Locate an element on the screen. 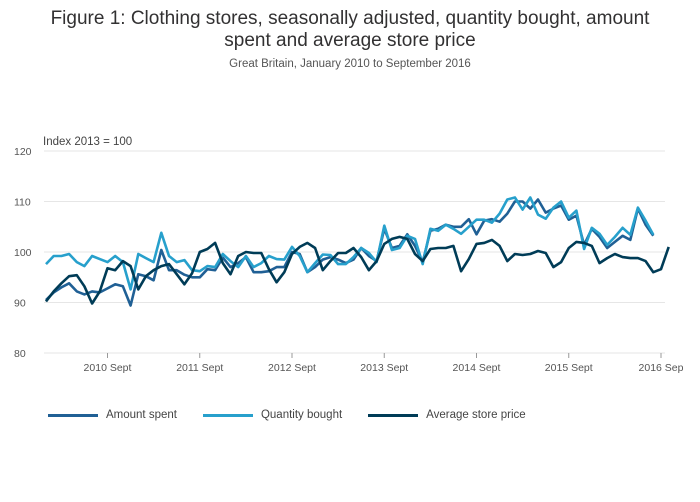  legend-swatch-average-store-price is located at coordinates (393, 415).